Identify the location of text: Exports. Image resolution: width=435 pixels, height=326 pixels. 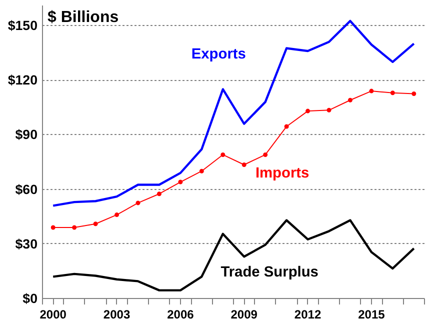
(218, 54).